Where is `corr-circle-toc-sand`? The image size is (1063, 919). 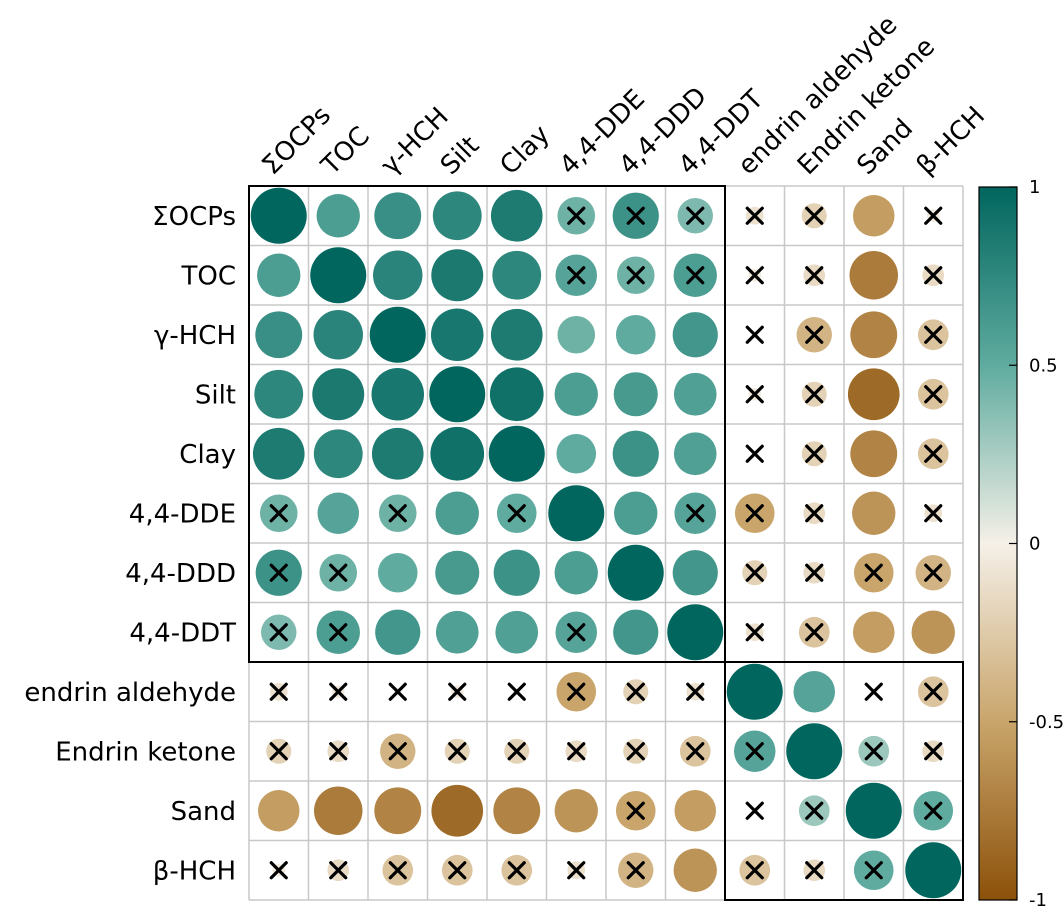 corr-circle-toc-sand is located at coordinates (873, 275).